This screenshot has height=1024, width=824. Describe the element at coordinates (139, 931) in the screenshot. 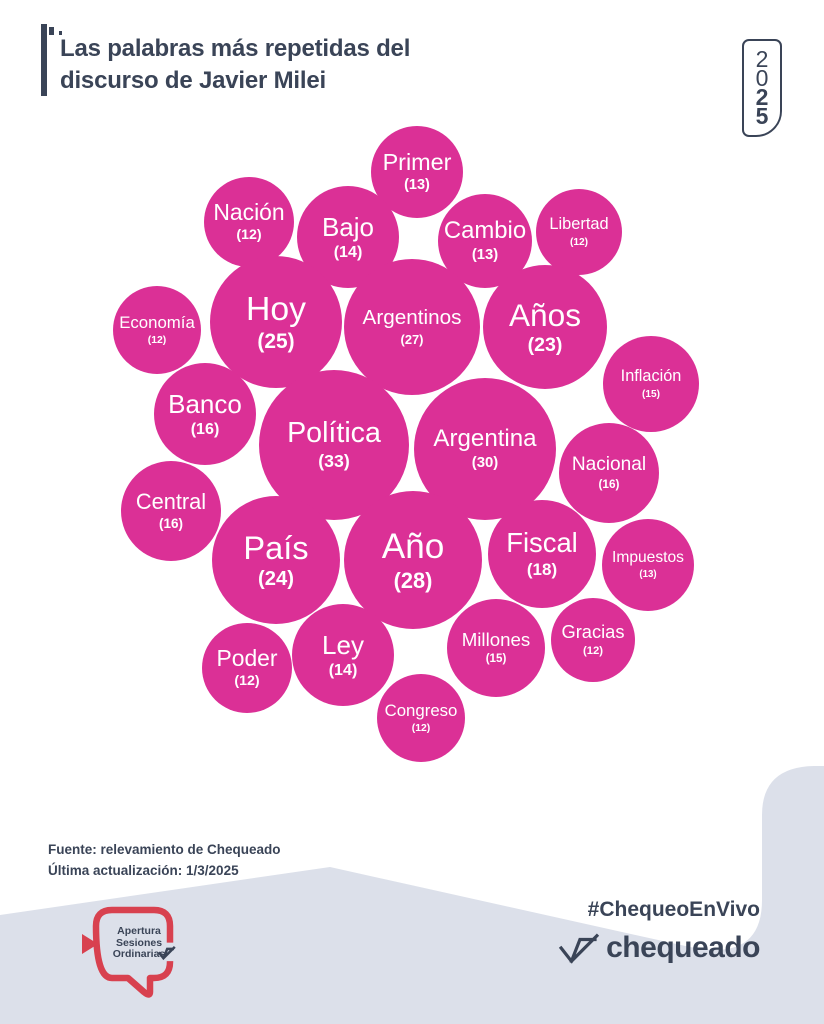

I see `event-badge-line1: Apertura` at that location.